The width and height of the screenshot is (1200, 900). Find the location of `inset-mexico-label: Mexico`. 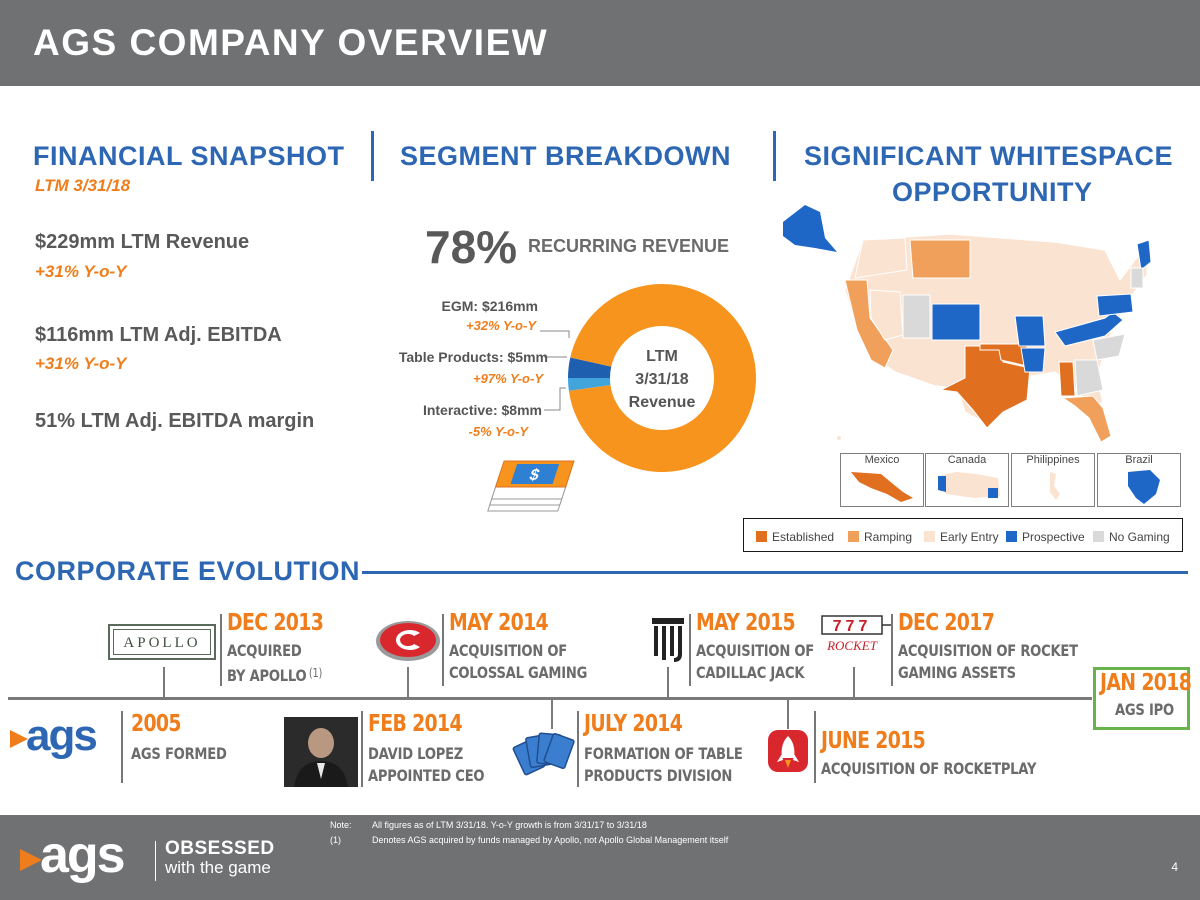

inset-mexico-label: Mexico is located at coordinates (882, 460).